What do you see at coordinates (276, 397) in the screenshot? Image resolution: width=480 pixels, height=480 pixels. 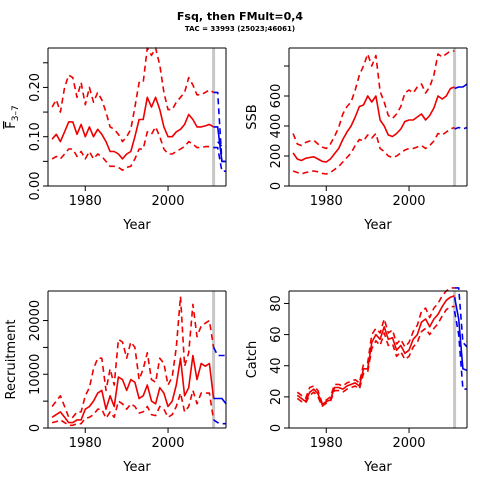 I see `y-tick-label: 20` at bounding box center [276, 397].